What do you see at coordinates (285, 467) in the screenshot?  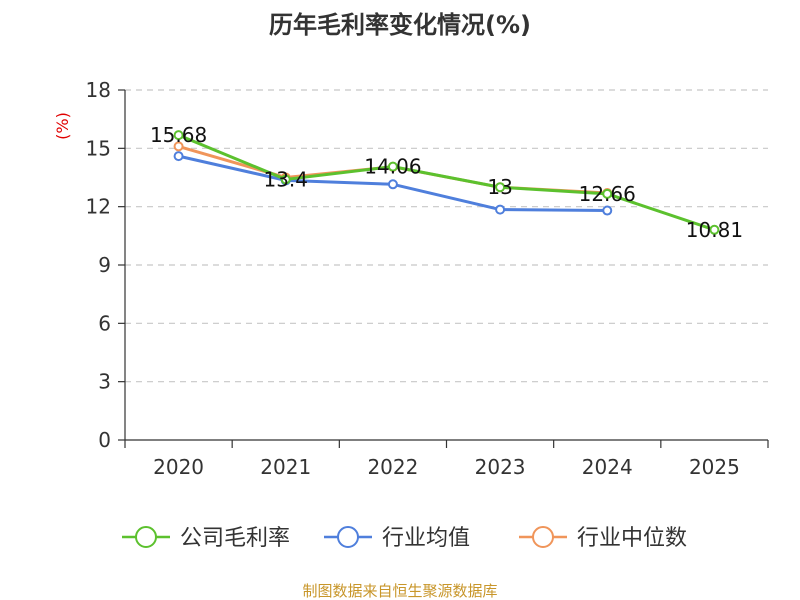 I see `x-tick-label-2021: 2021` at bounding box center [285, 467].